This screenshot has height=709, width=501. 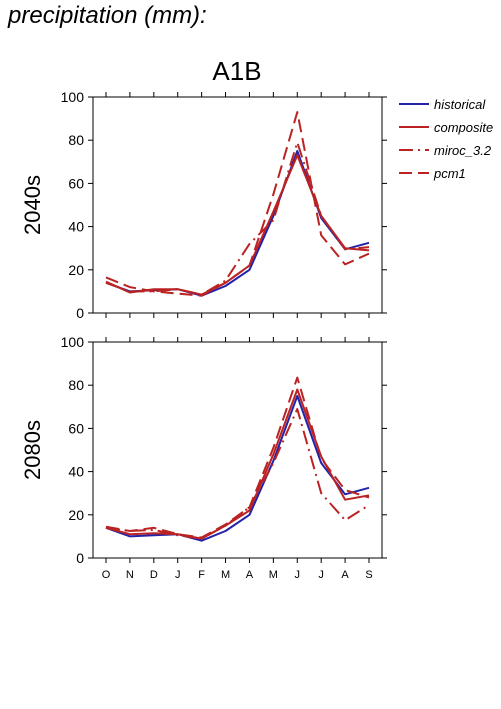 I want to click on y-axis-label: 2080s, so click(x=32, y=450).